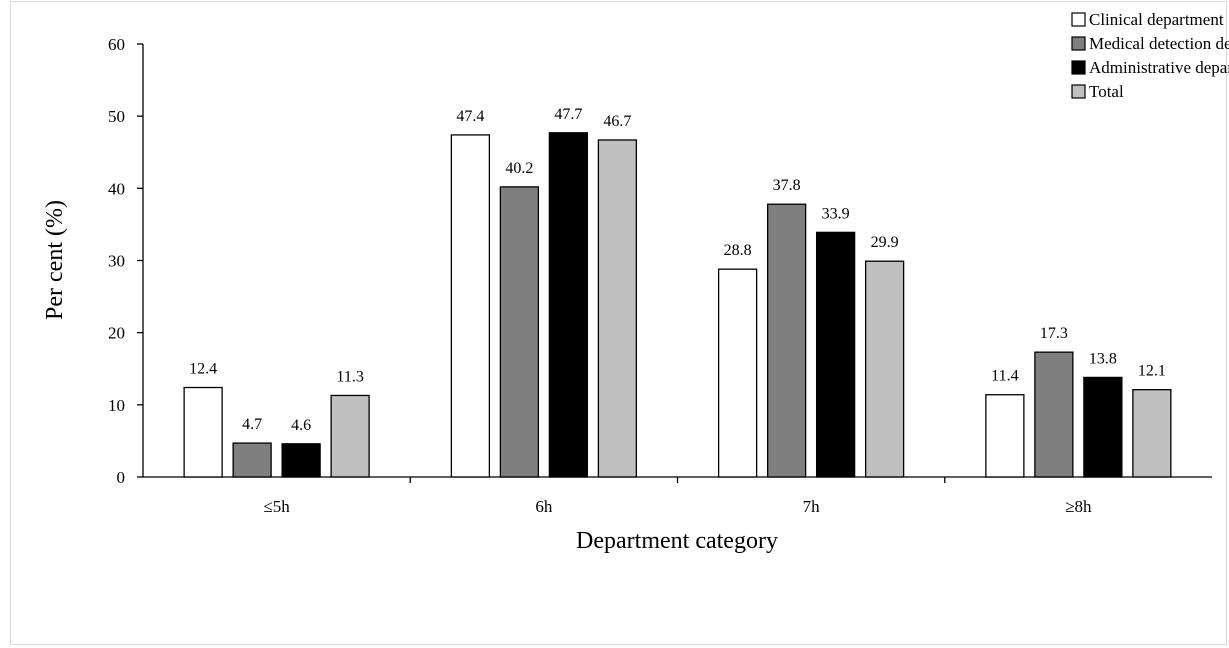  What do you see at coordinates (470, 116) in the screenshot?
I see `data-label: 47.4` at bounding box center [470, 116].